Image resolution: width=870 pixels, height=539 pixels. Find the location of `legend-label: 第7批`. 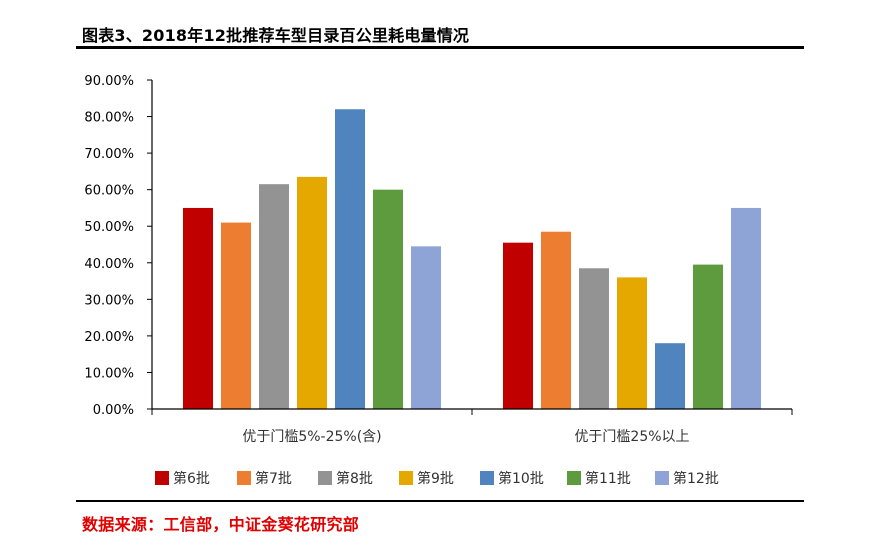

legend-label: 第7批 is located at coordinates (273, 478).